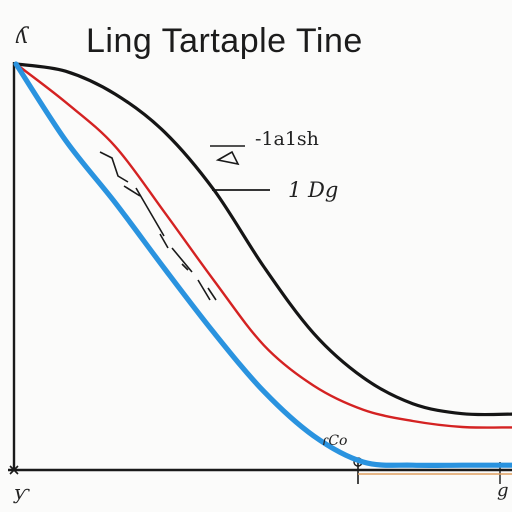 This screenshot has width=512, height=512. I want to click on annotation-1: -1a1sh, so click(287, 139).